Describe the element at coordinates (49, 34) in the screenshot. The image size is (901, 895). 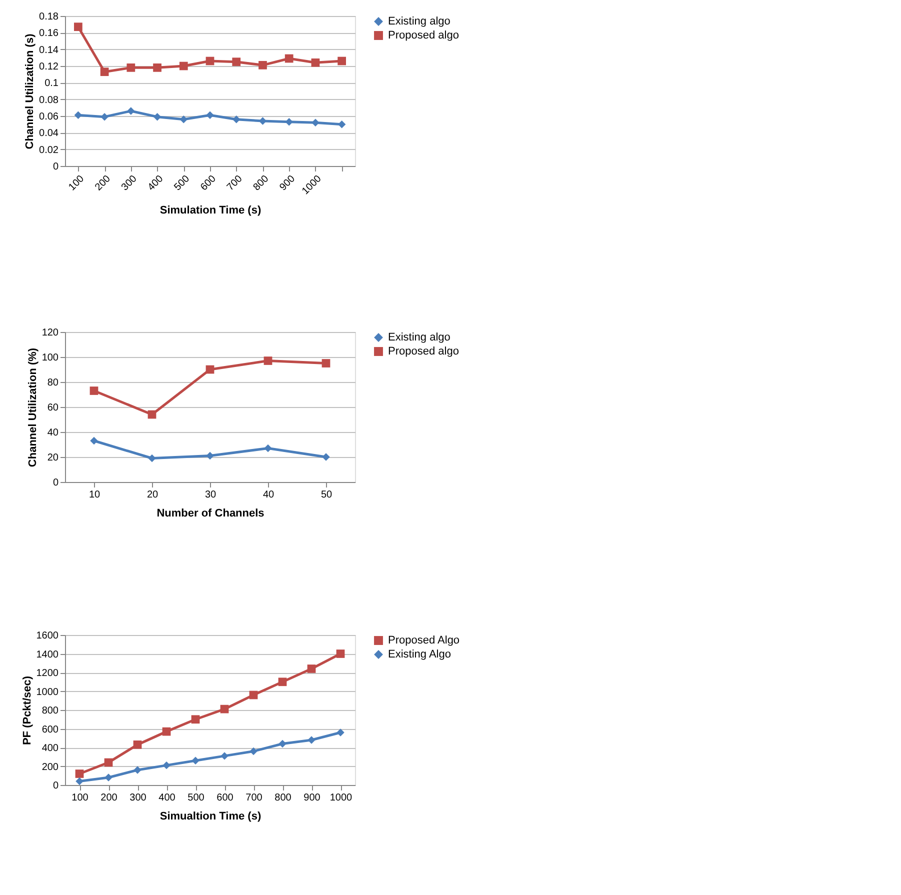
I see `y-tick-label: 0.16` at that location.